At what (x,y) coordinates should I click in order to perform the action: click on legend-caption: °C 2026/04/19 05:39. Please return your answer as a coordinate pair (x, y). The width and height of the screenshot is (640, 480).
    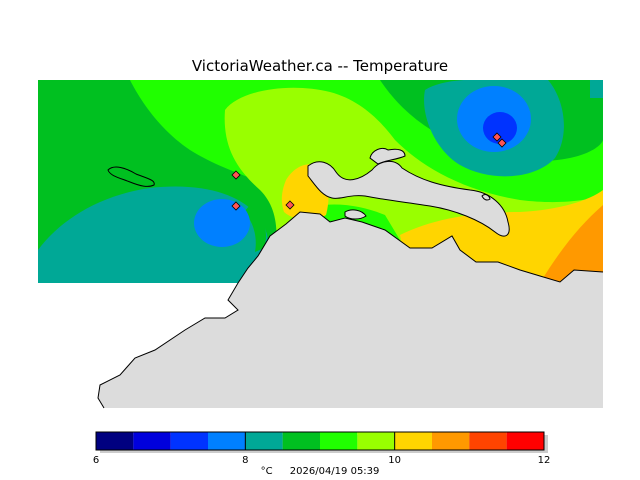
    Looking at the image, I should click on (320, 471).